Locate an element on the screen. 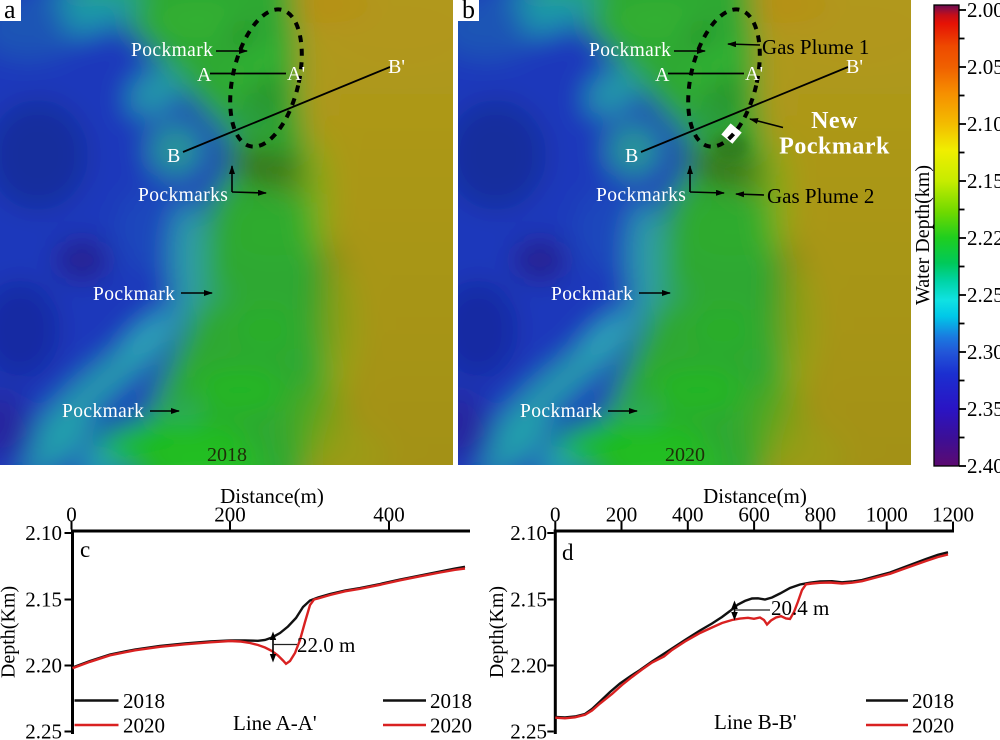  svg-text: 2.30 is located at coordinates (983, 352).